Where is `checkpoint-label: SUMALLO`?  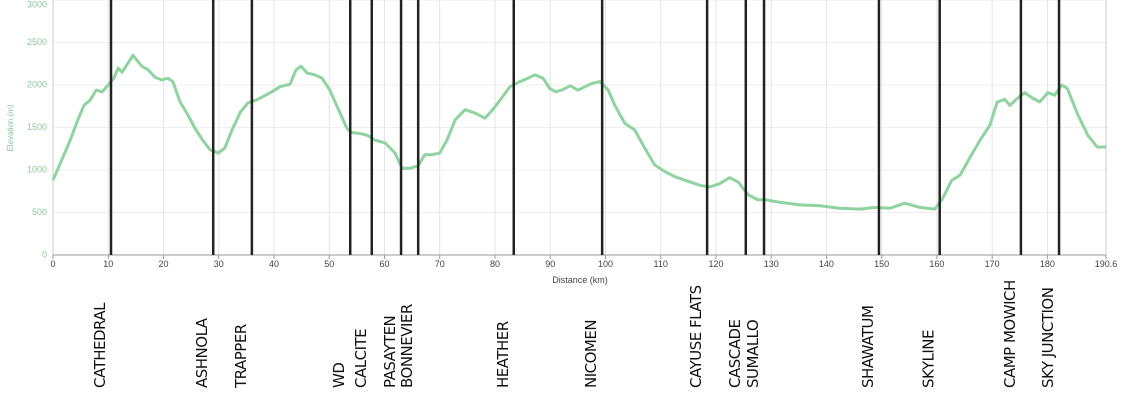
checkpoint-label: SUMALLO is located at coordinates (753, 354).